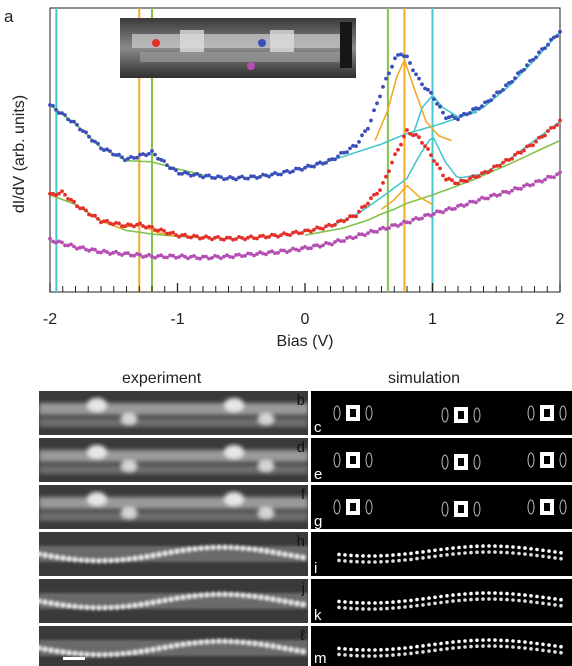 Image resolution: width=572 pixels, height=666 pixels. Describe the element at coordinates (316, 568) in the screenshot. I see `panel-label: i` at that location.